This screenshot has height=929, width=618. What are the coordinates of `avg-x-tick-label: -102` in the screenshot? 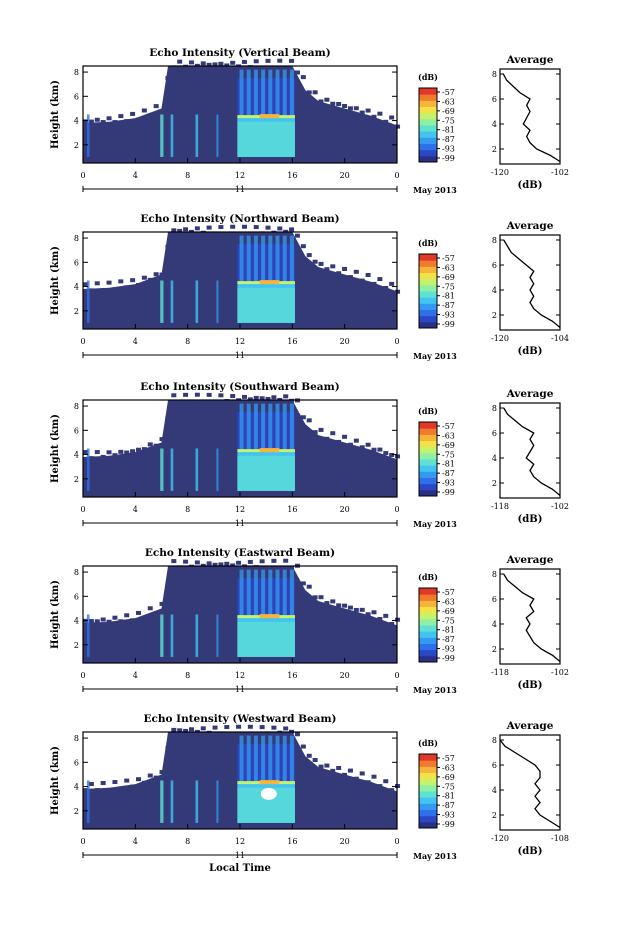 It's located at (560, 672).